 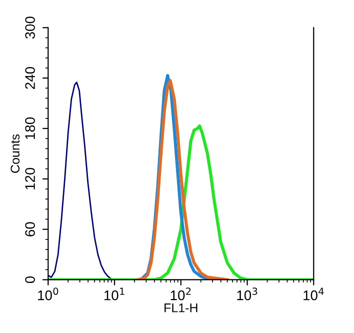 I want to click on y-tick-label: 300, so click(x=30, y=27).